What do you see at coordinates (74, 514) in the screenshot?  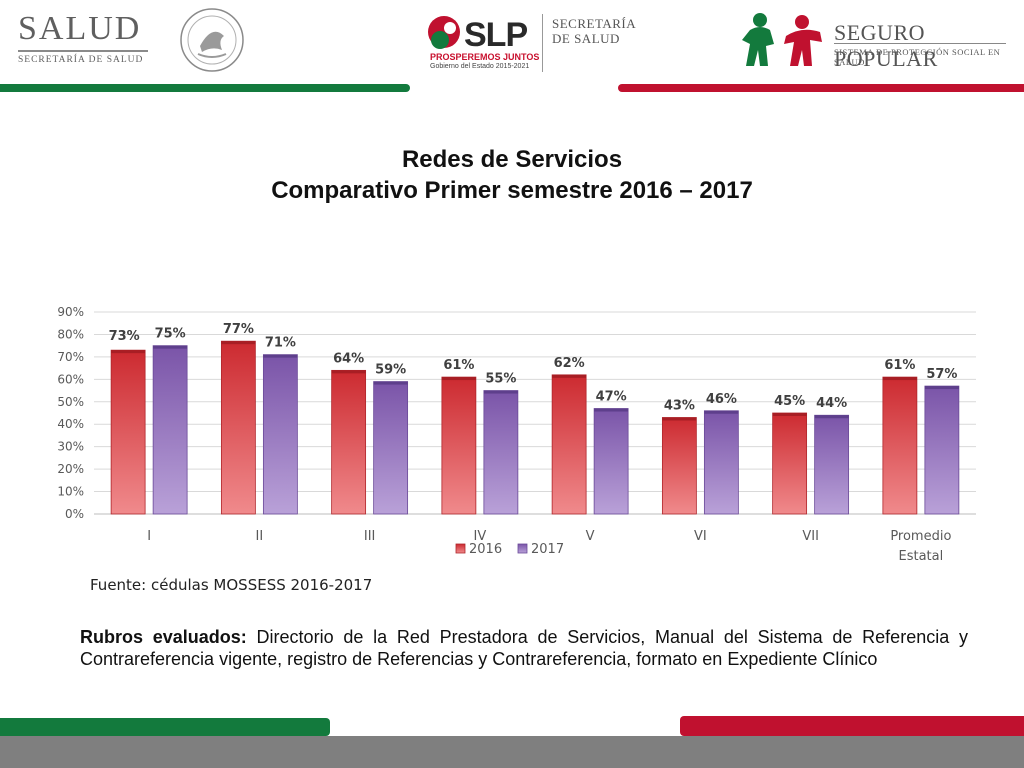 I see `y-tick-label: 0%` at bounding box center [74, 514].